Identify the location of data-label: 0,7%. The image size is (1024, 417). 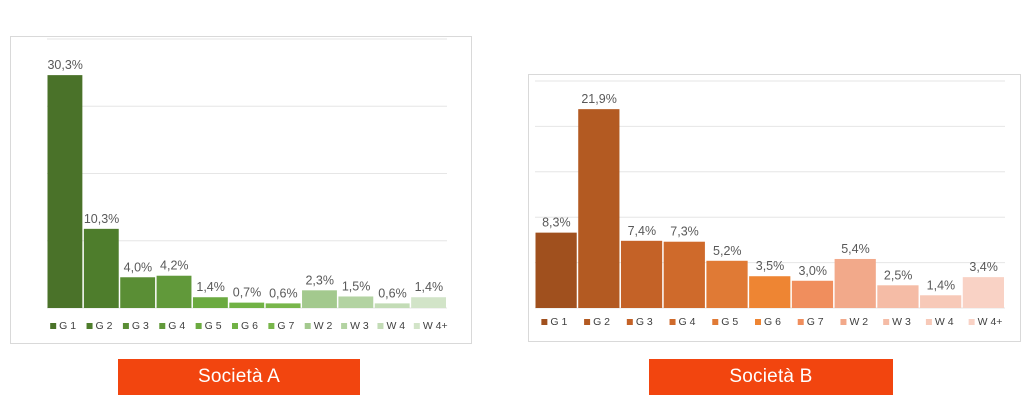
(247, 293).